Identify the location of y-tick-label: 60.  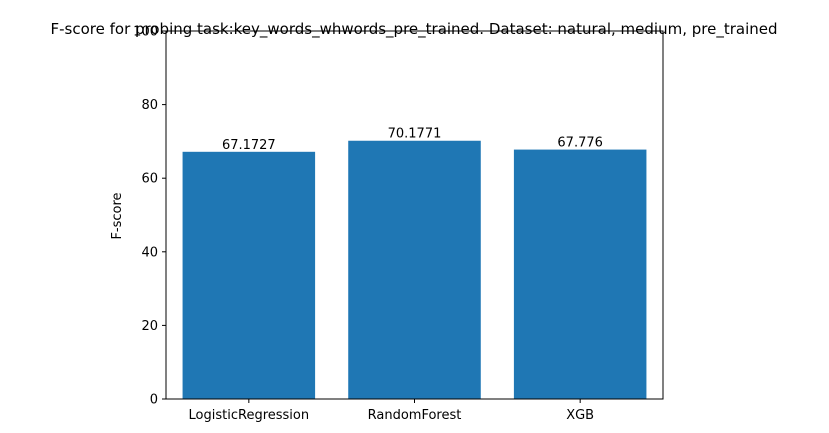
(149, 179).